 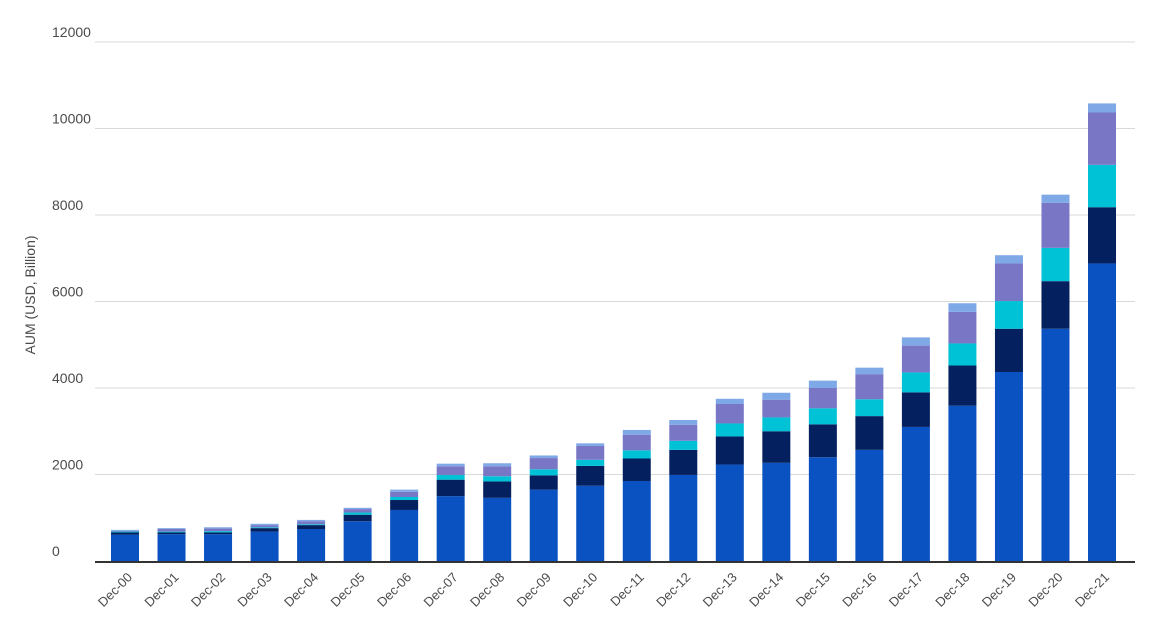 I want to click on x-tick-label: Dec-06, so click(x=394, y=590).